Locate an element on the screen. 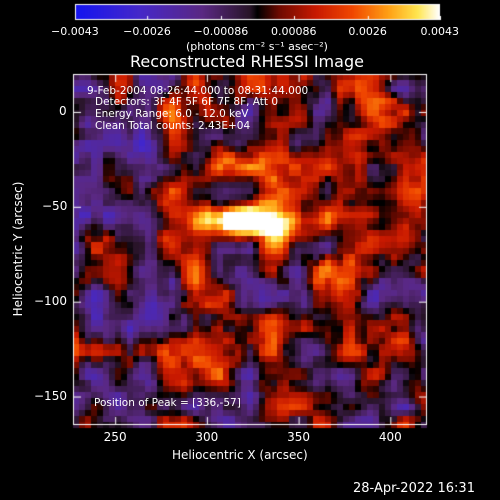 Image resolution: width=500 pixels, height=500 pixels. chart-title: Reconstructed RHESSI Image is located at coordinates (247, 61).